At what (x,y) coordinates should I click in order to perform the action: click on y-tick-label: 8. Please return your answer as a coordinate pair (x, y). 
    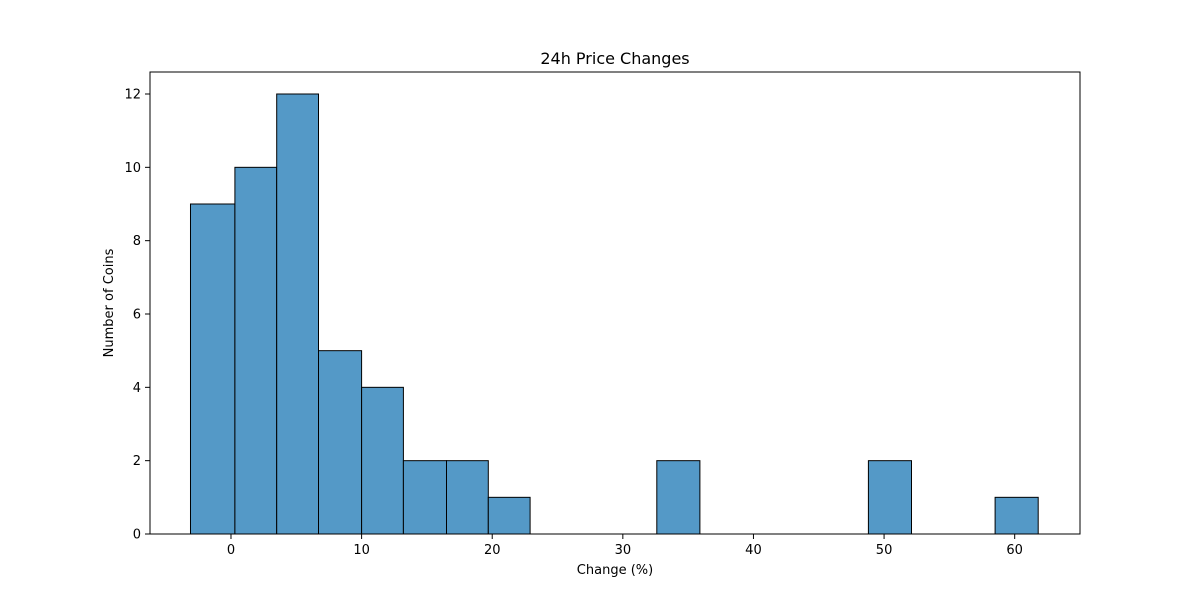
    Looking at the image, I should click on (137, 241).